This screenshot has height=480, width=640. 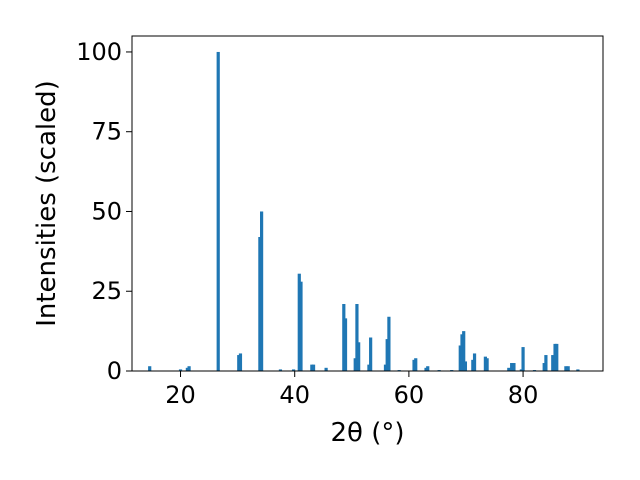 What do you see at coordinates (99, 52) in the screenshot?
I see `y-tick-label: 100` at bounding box center [99, 52].